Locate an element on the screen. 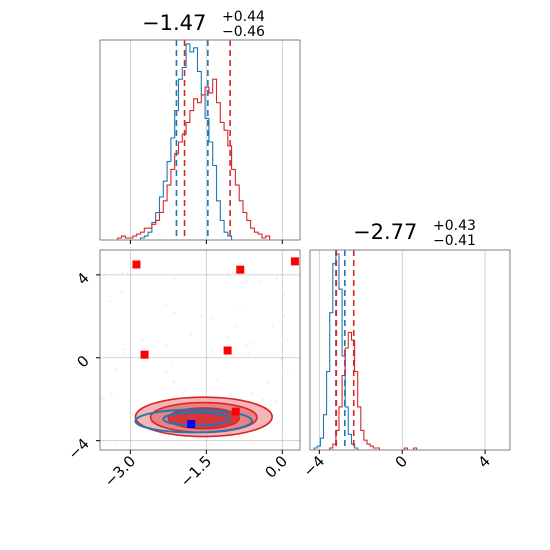 The image size is (550, 550). title-p1-lower: −0.46 is located at coordinates (243, 32).